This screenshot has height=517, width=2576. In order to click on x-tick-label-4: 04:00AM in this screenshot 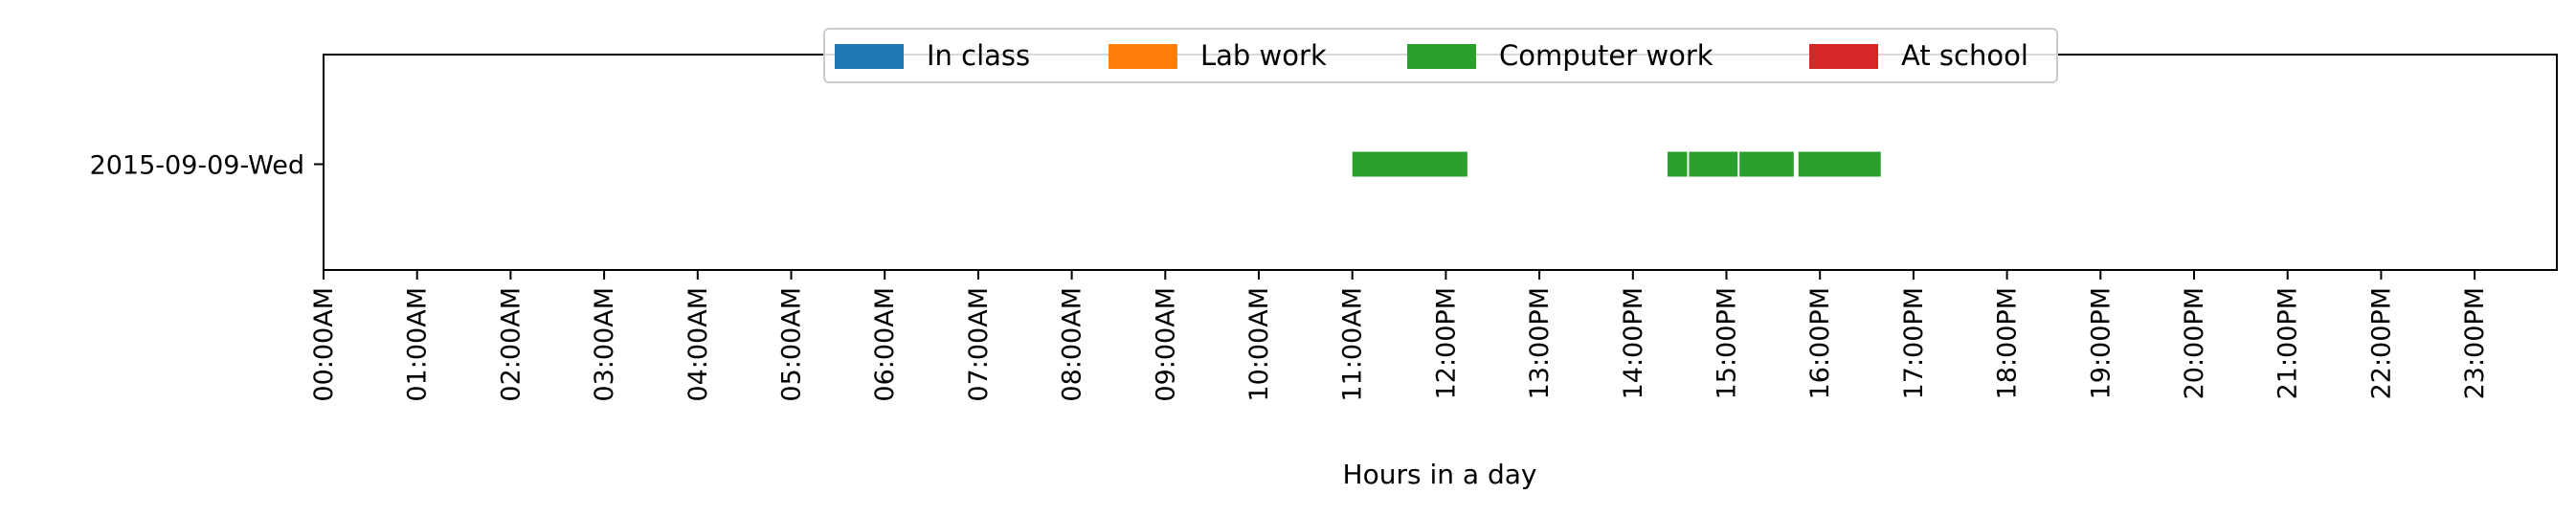, I will do `click(698, 344)`.